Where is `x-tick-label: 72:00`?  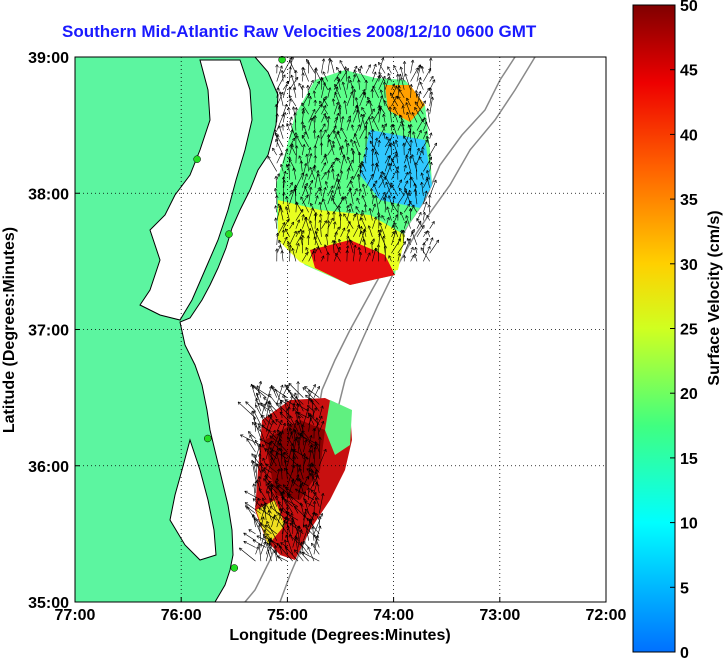 x-tick-label: 72:00 is located at coordinates (606, 615).